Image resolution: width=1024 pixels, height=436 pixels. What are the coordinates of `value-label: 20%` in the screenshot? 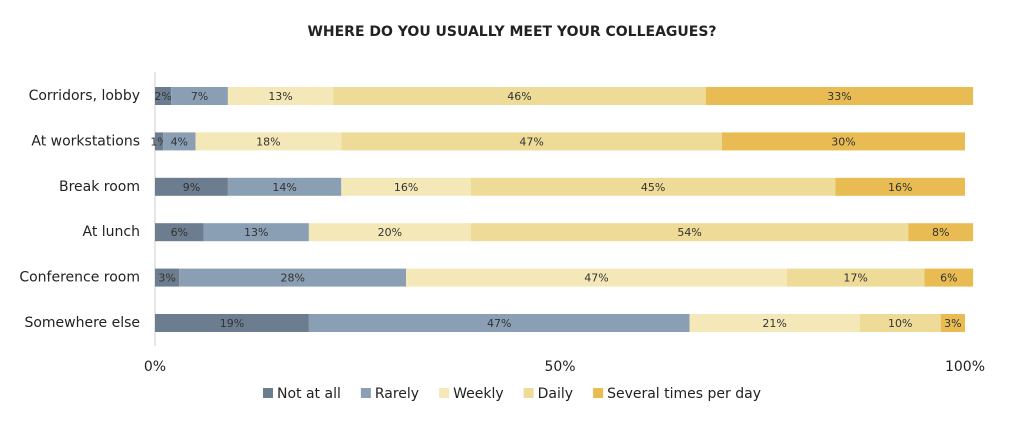 It's located at (390, 232).